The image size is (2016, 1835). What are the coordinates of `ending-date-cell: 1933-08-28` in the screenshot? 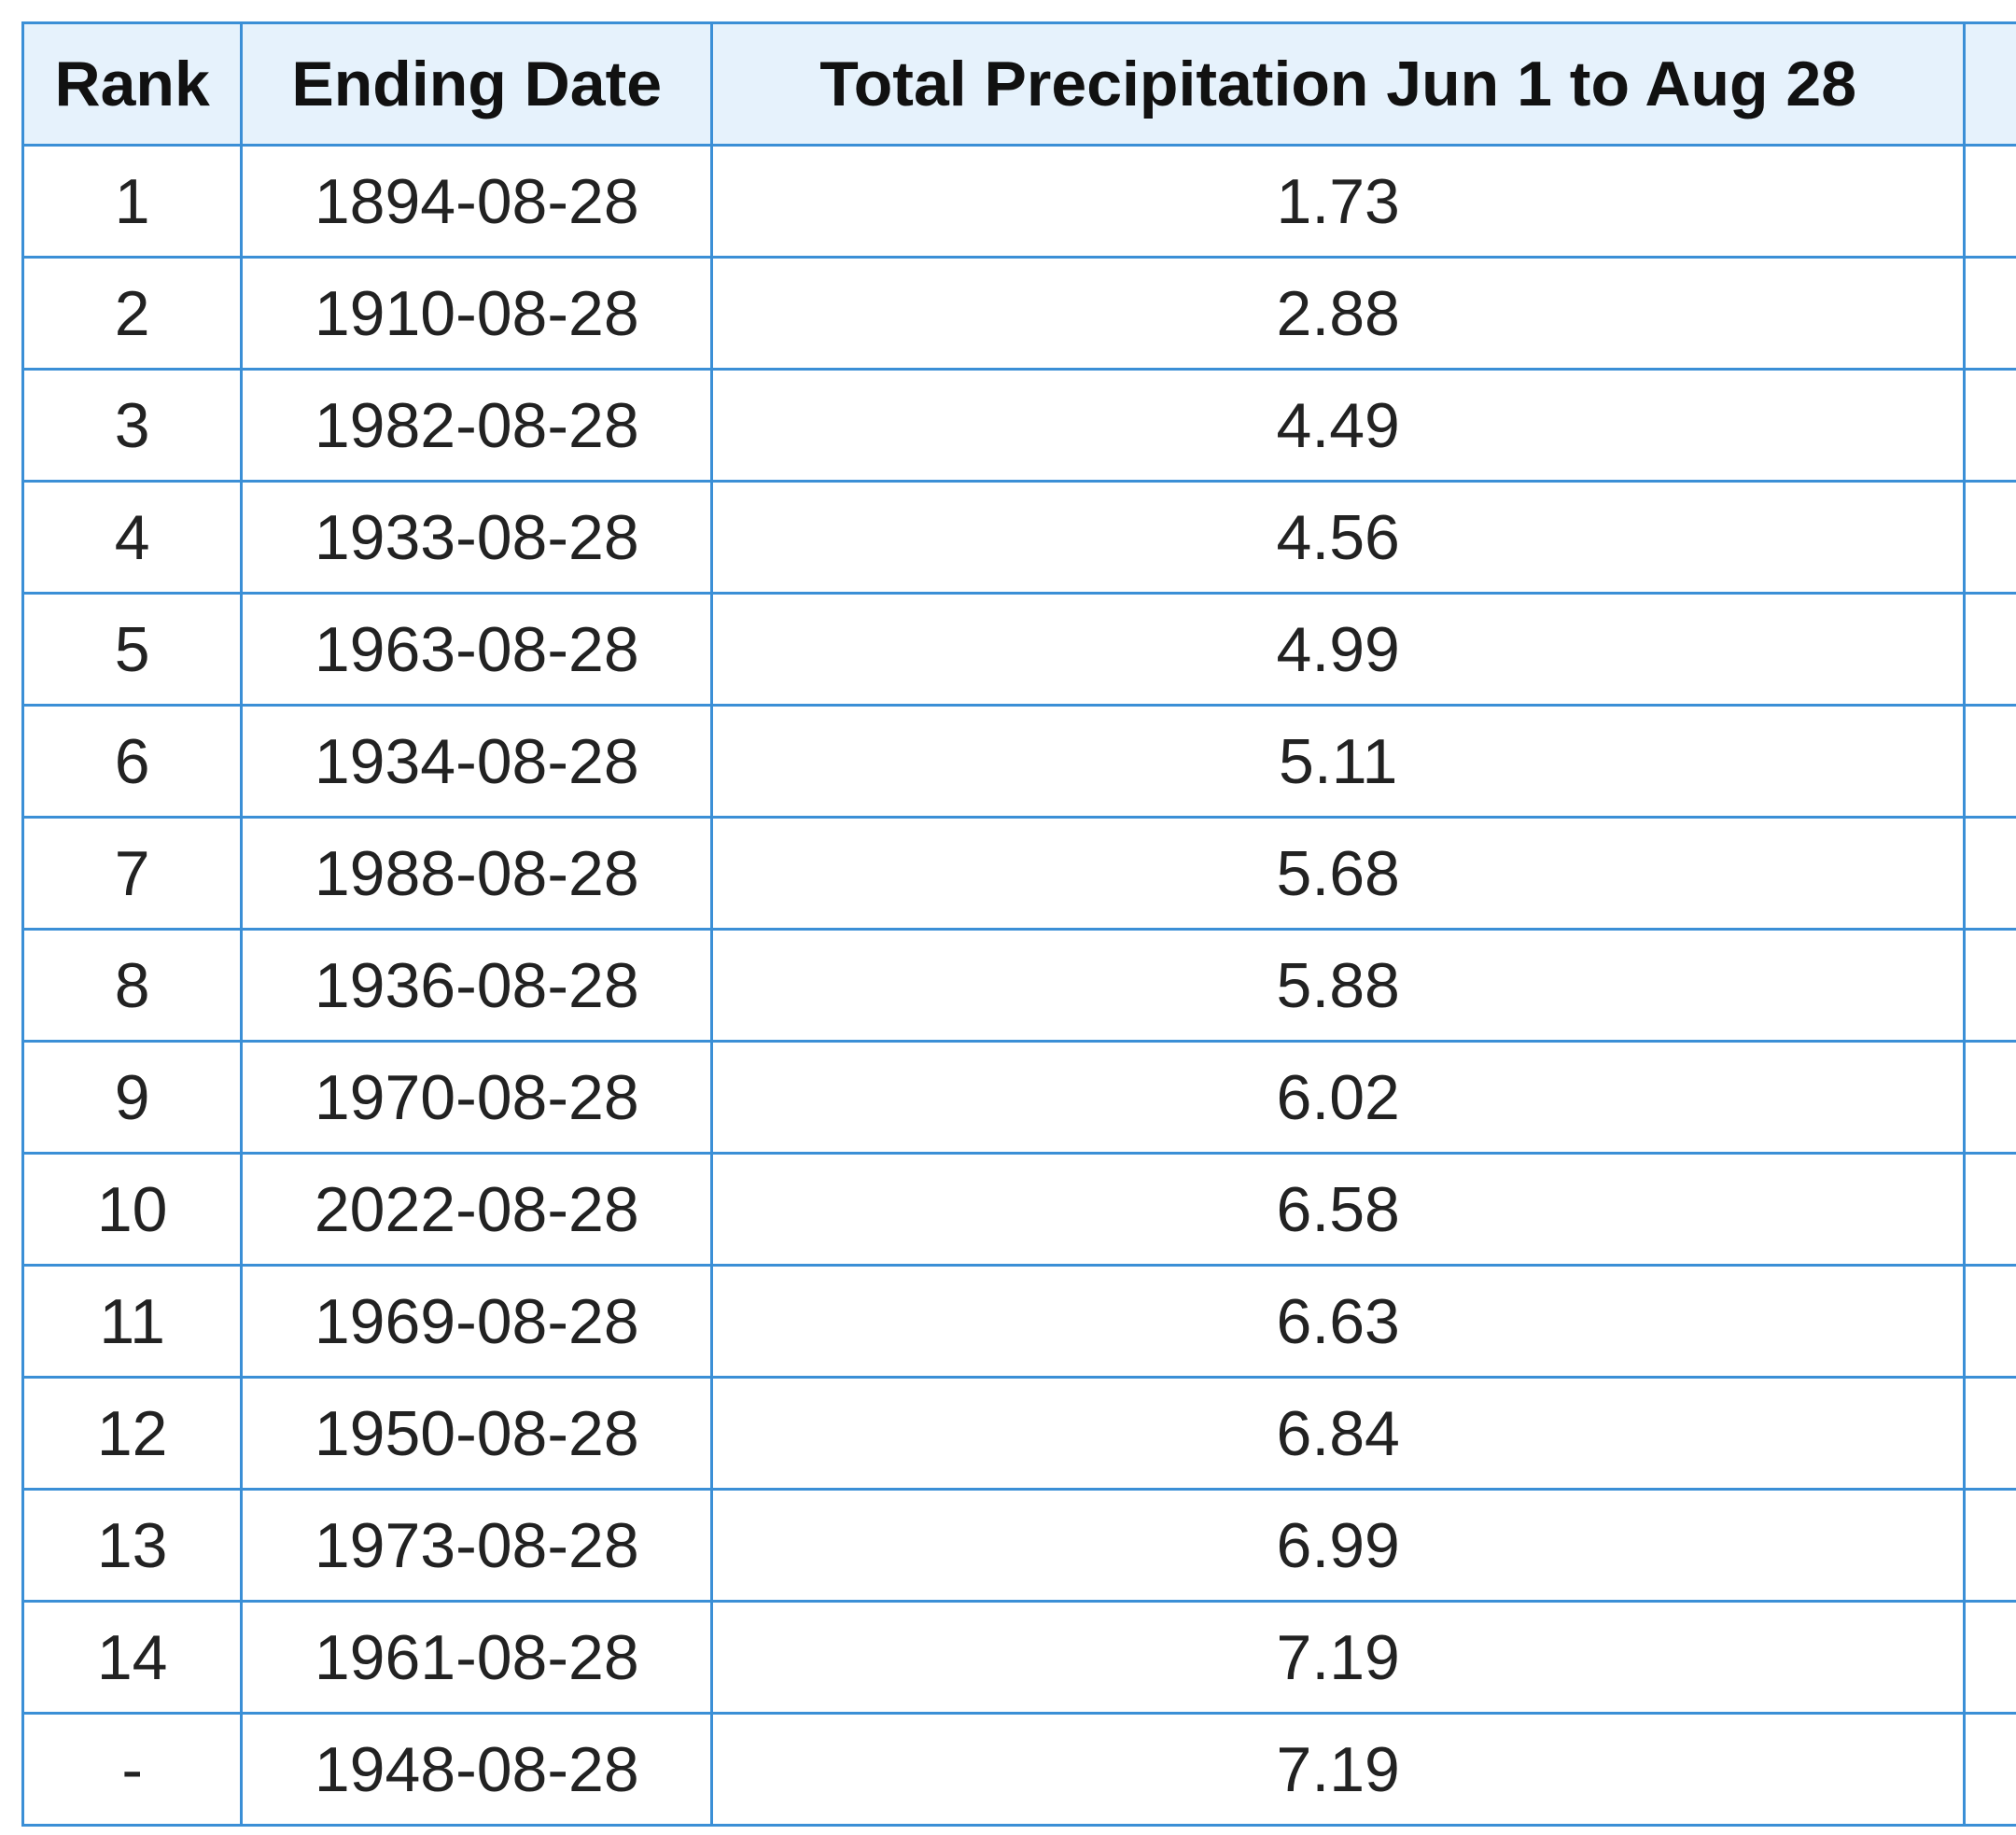 It's located at (477, 537).